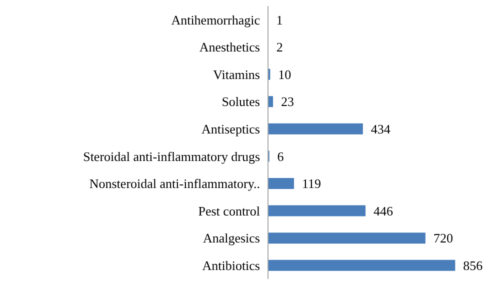 Image resolution: width=497 pixels, height=285 pixels. I want to click on y-tick-label: Solutes, so click(241, 102).